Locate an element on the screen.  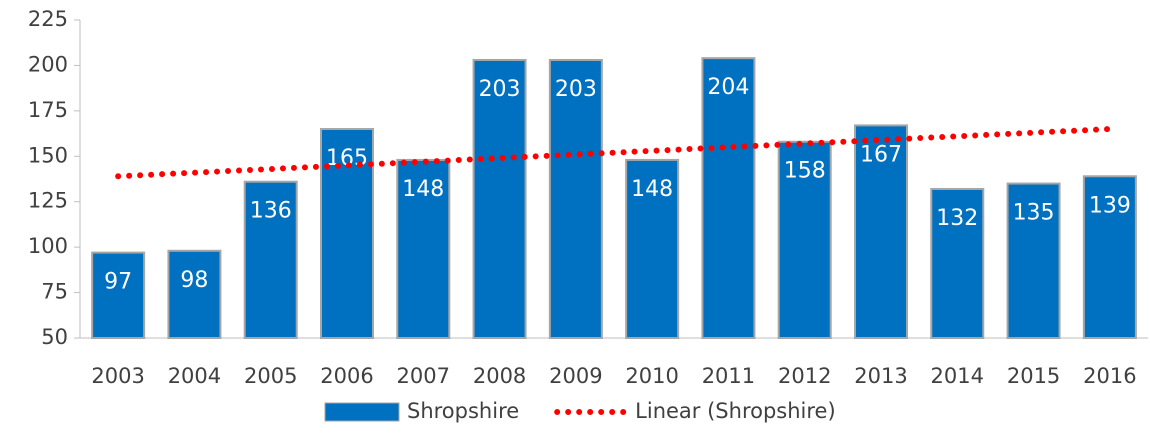
x-tick-label: 2012 is located at coordinates (804, 376).